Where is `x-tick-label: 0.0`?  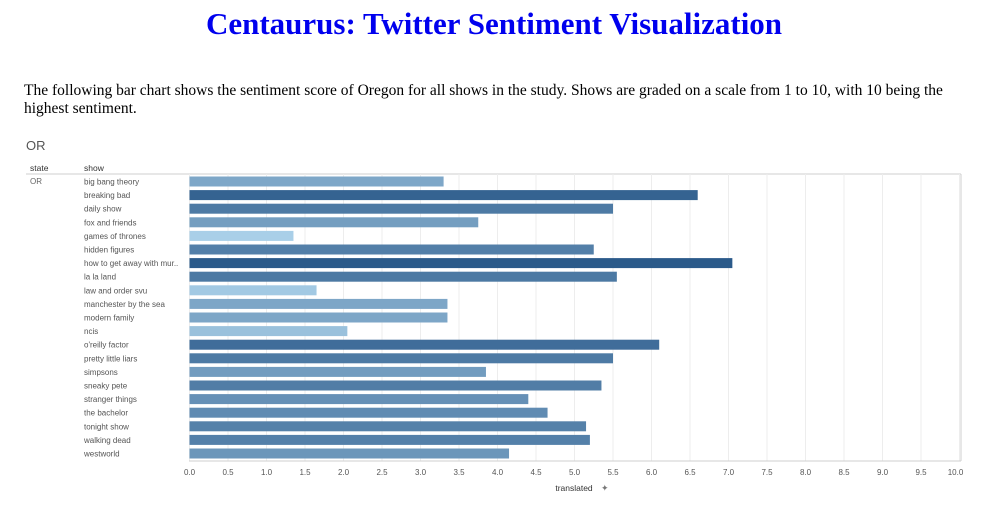
x-tick-label: 0.0 is located at coordinates (190, 472).